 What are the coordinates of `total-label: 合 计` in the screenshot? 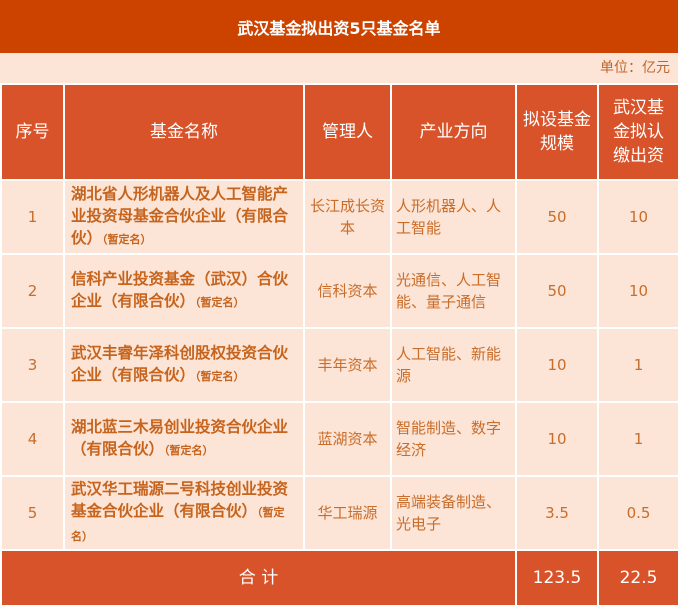 It's located at (258, 578).